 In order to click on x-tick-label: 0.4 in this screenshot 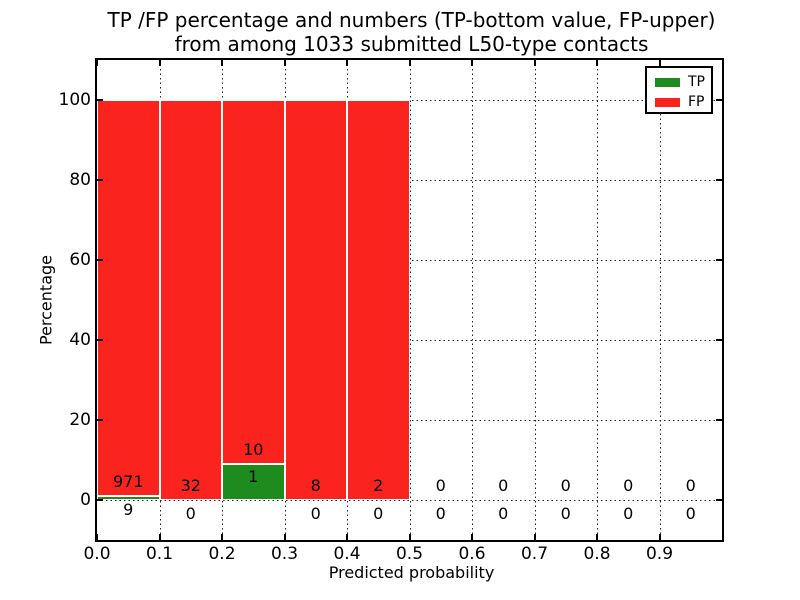, I will do `click(347, 554)`.